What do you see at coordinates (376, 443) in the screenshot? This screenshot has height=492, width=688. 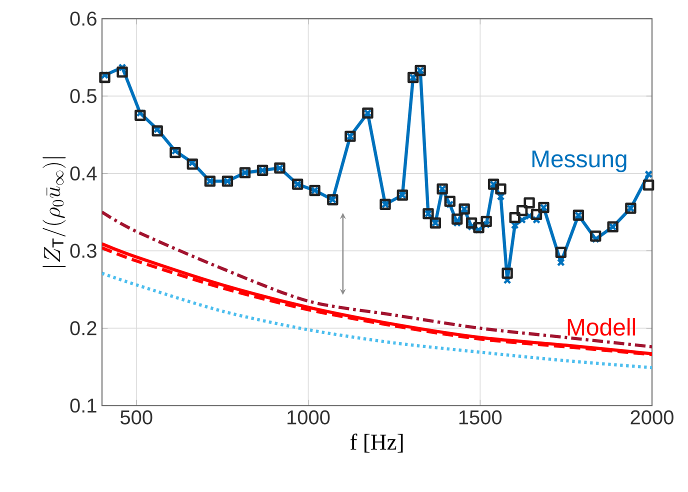 I see `x-axis-title: f [Hz]` at bounding box center [376, 443].